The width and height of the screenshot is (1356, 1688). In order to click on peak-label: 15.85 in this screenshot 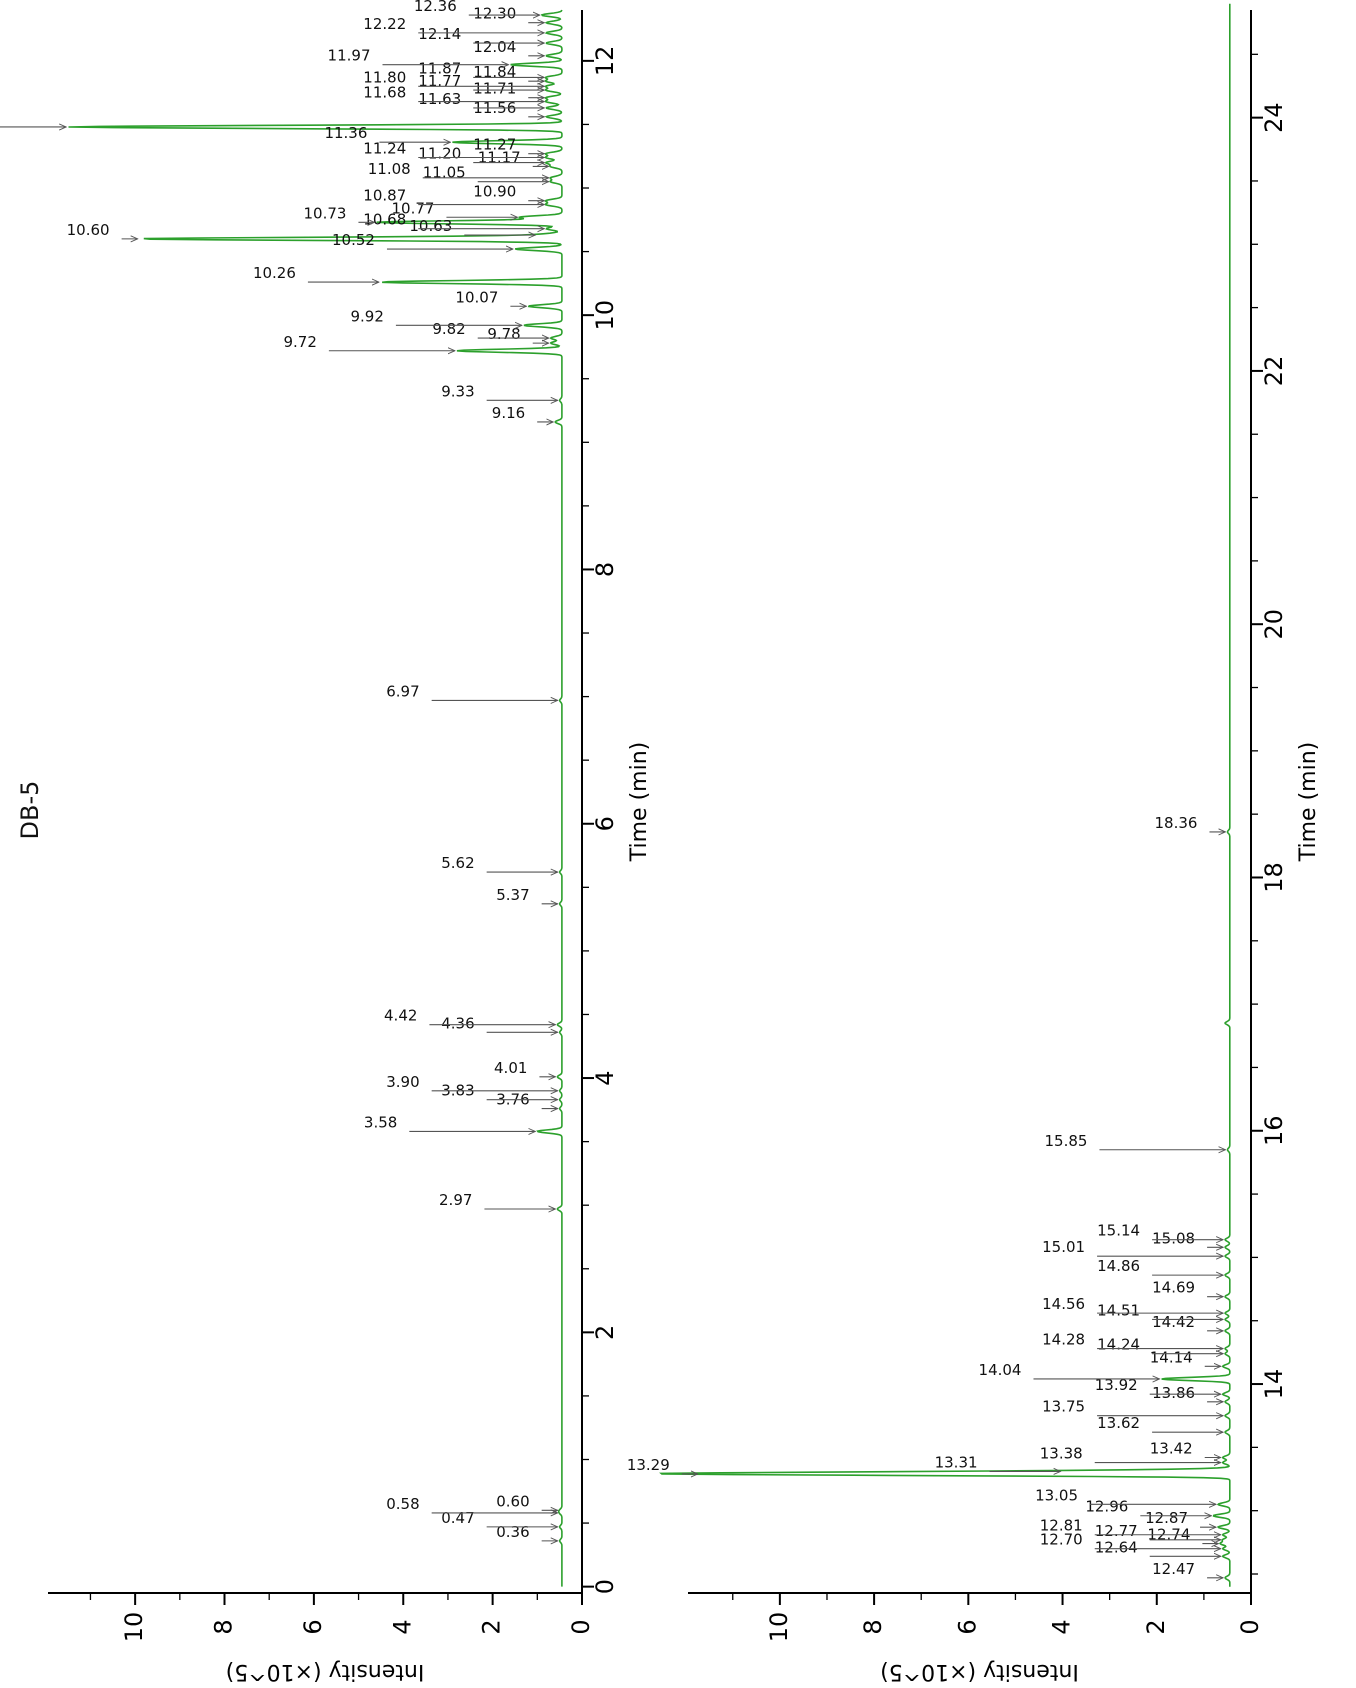, I will do `click(1065, 1141)`.